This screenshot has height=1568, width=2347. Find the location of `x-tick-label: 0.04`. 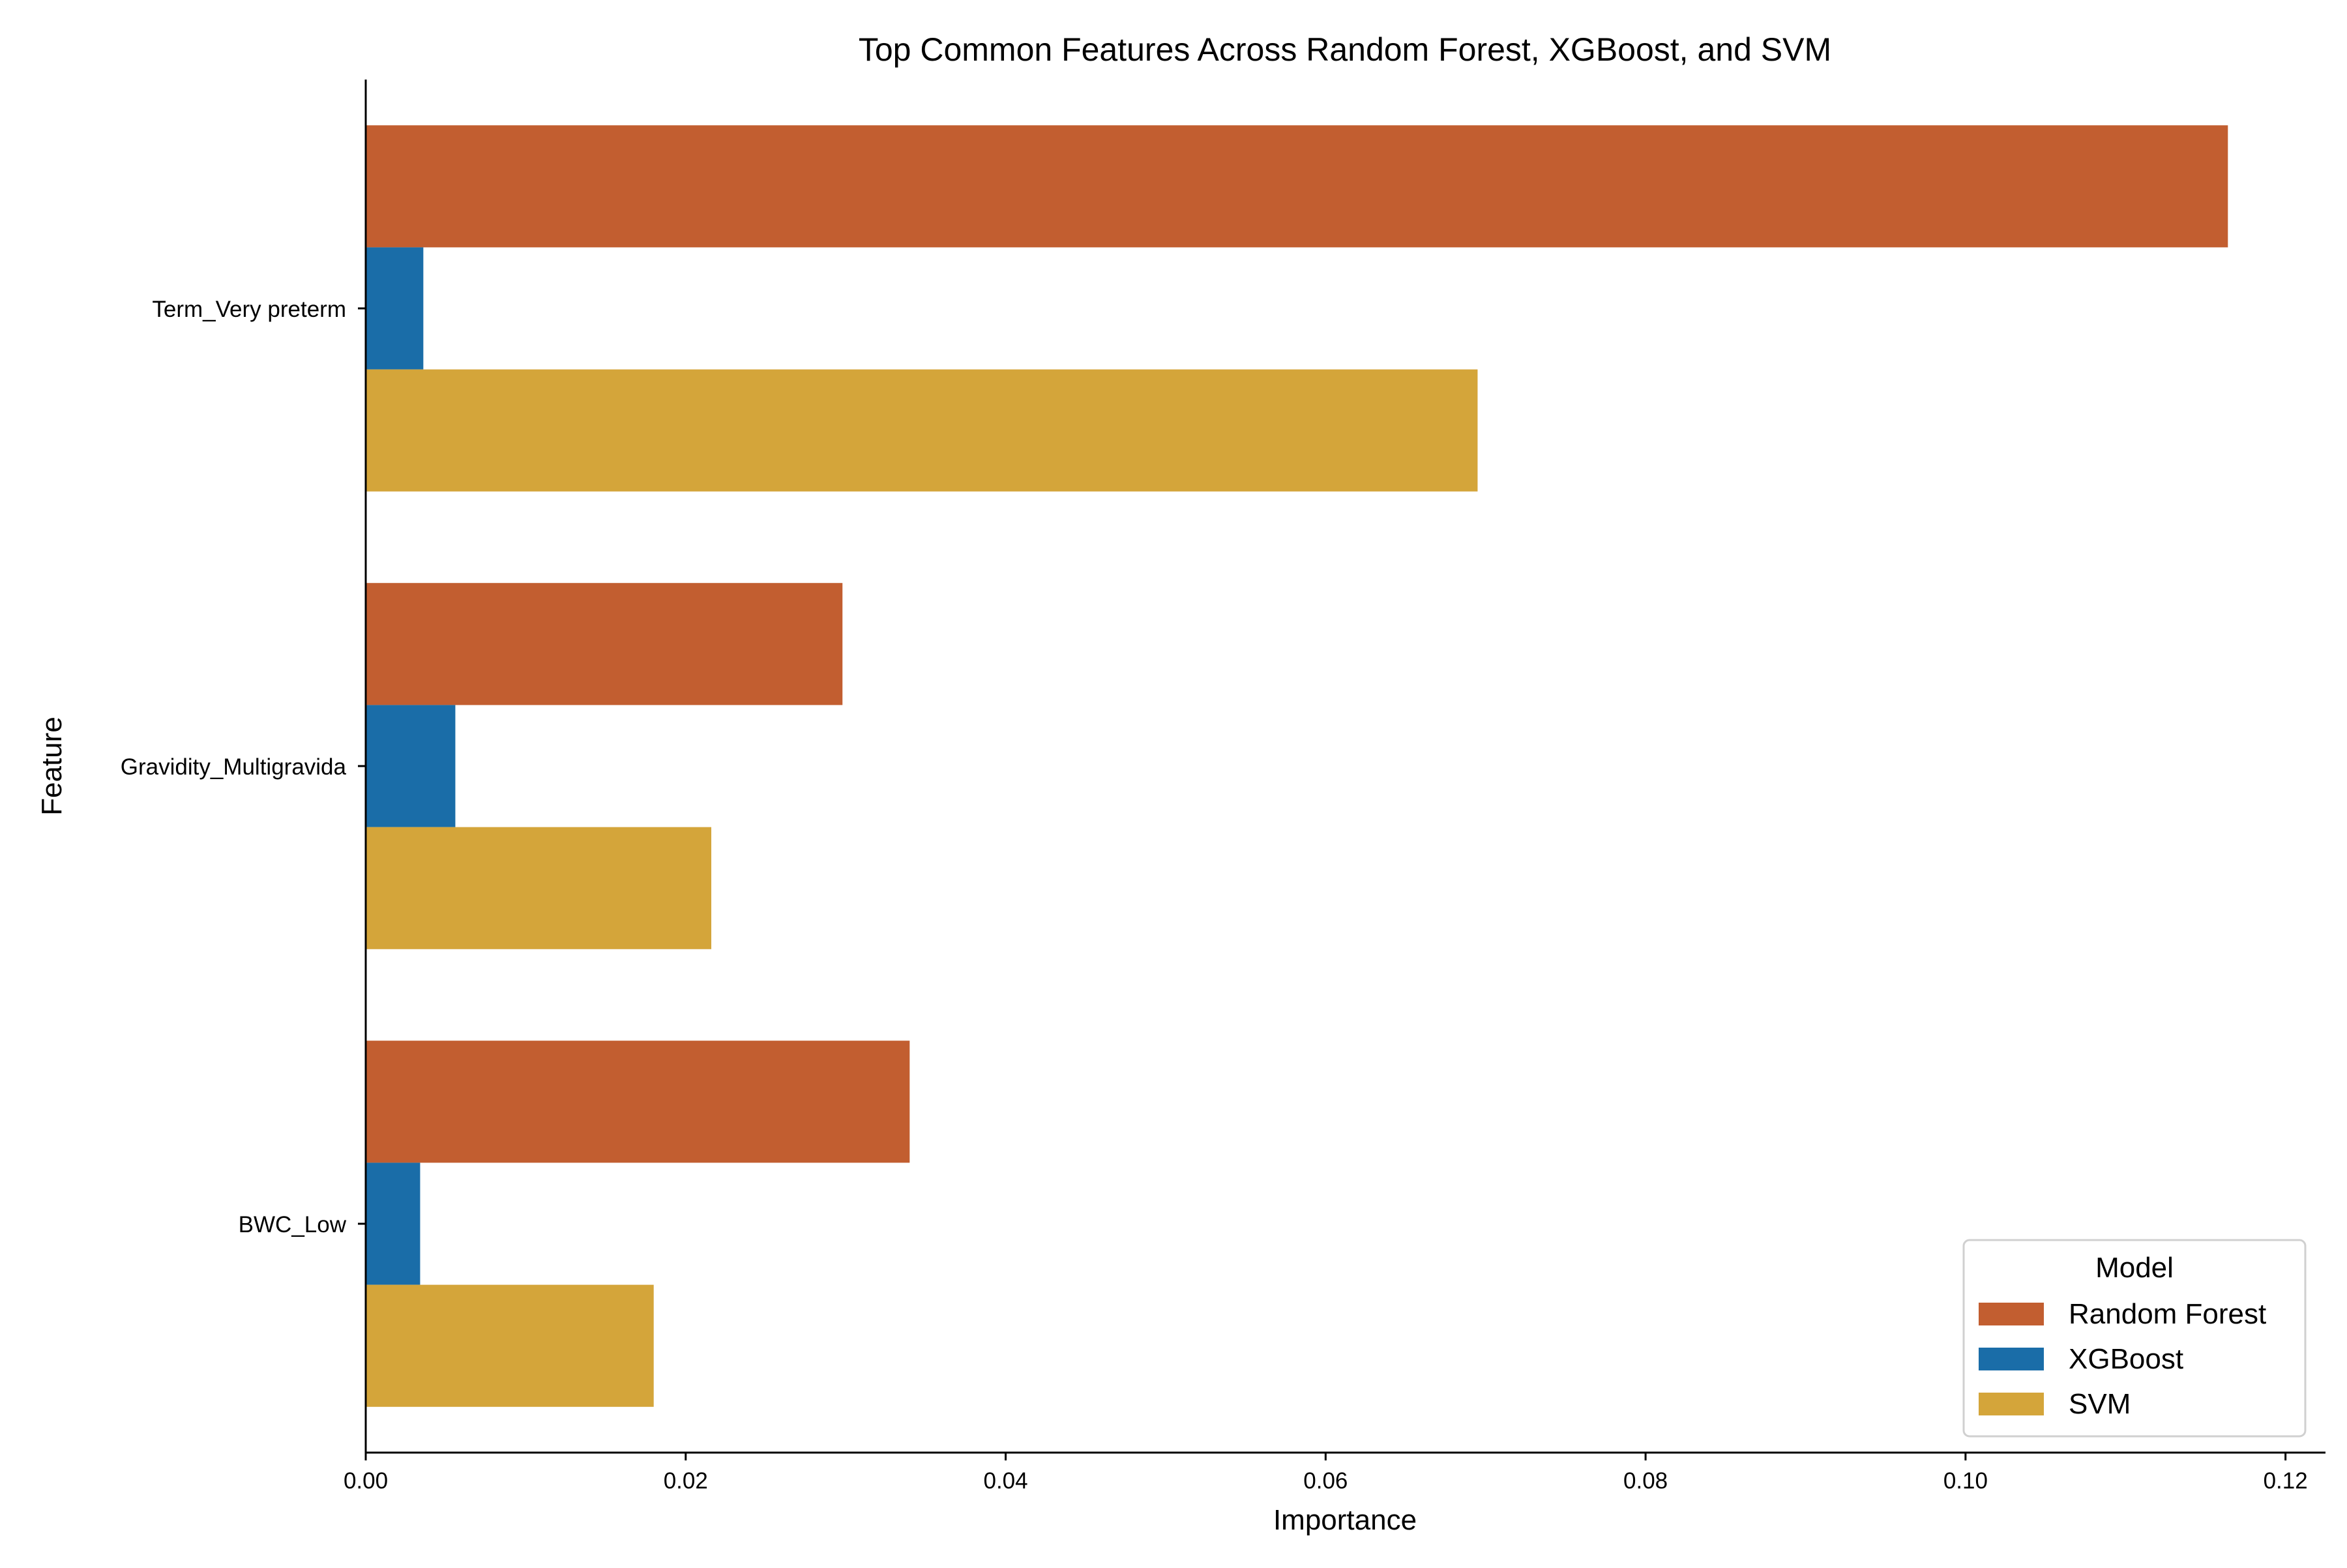

x-tick-label: 0.04 is located at coordinates (1005, 1481).